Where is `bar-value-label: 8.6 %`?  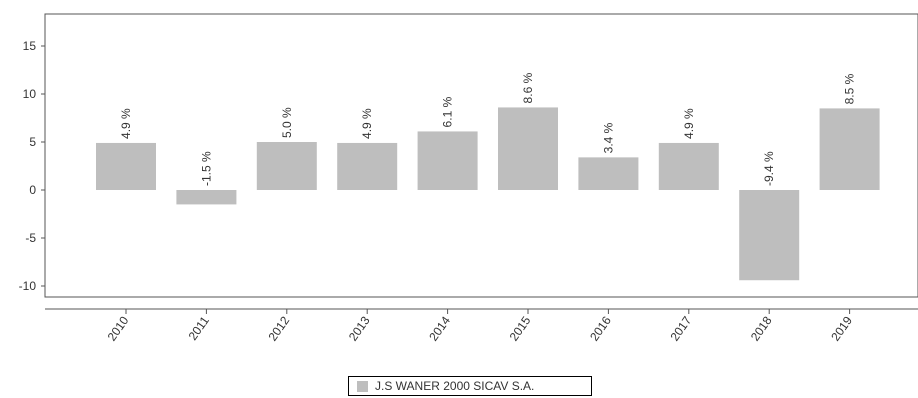
bar-value-label: 8.6 % is located at coordinates (528, 87).